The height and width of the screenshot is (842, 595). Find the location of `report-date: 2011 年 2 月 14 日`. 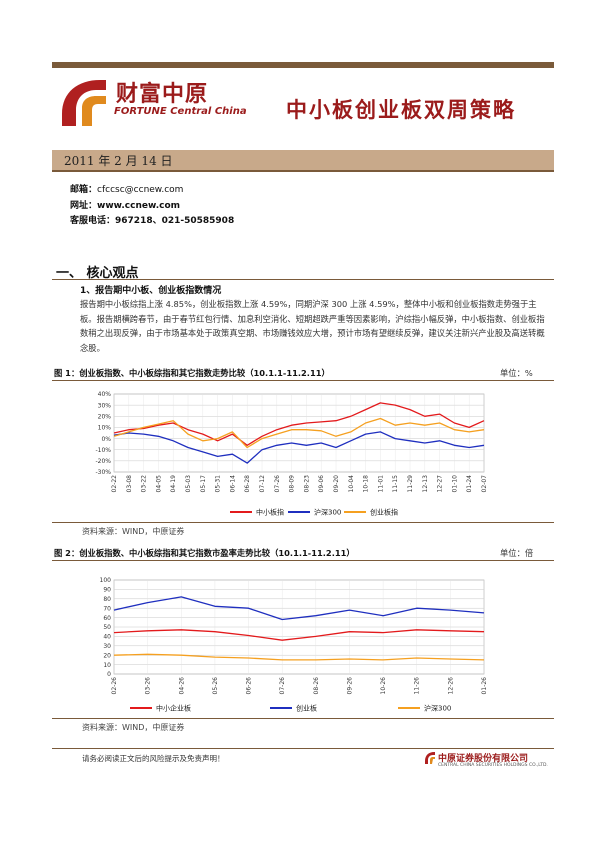

report-date: 2011 年 2 月 14 日 is located at coordinates (118, 161).